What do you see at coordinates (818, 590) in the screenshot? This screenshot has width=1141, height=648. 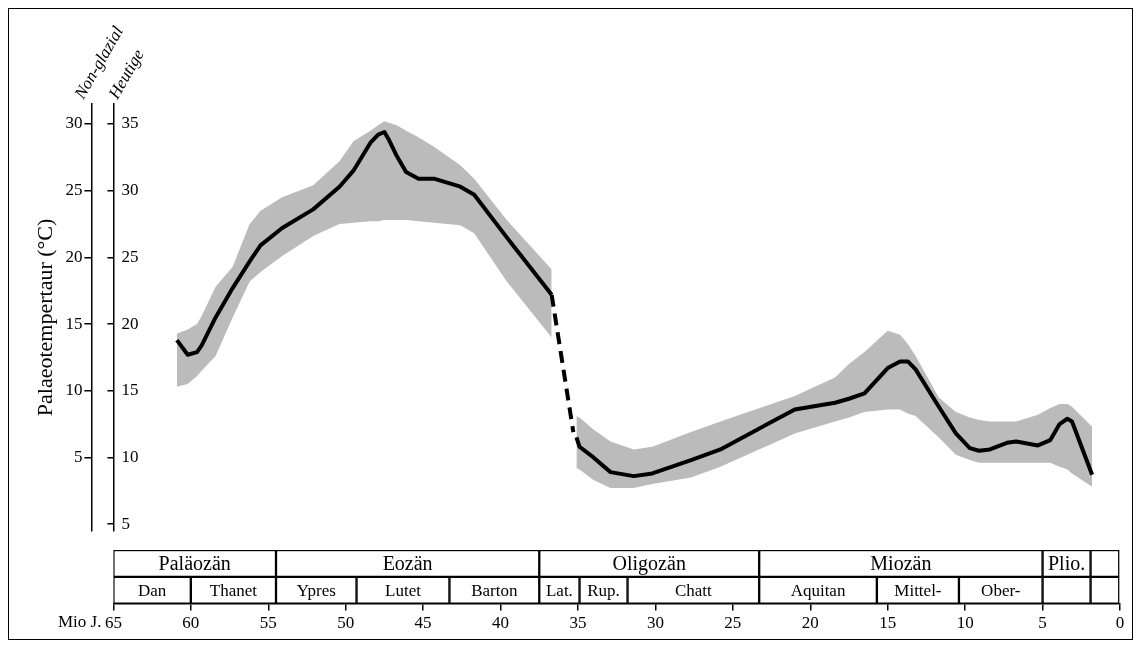 I see `series-label: Aquitan` at bounding box center [818, 590].